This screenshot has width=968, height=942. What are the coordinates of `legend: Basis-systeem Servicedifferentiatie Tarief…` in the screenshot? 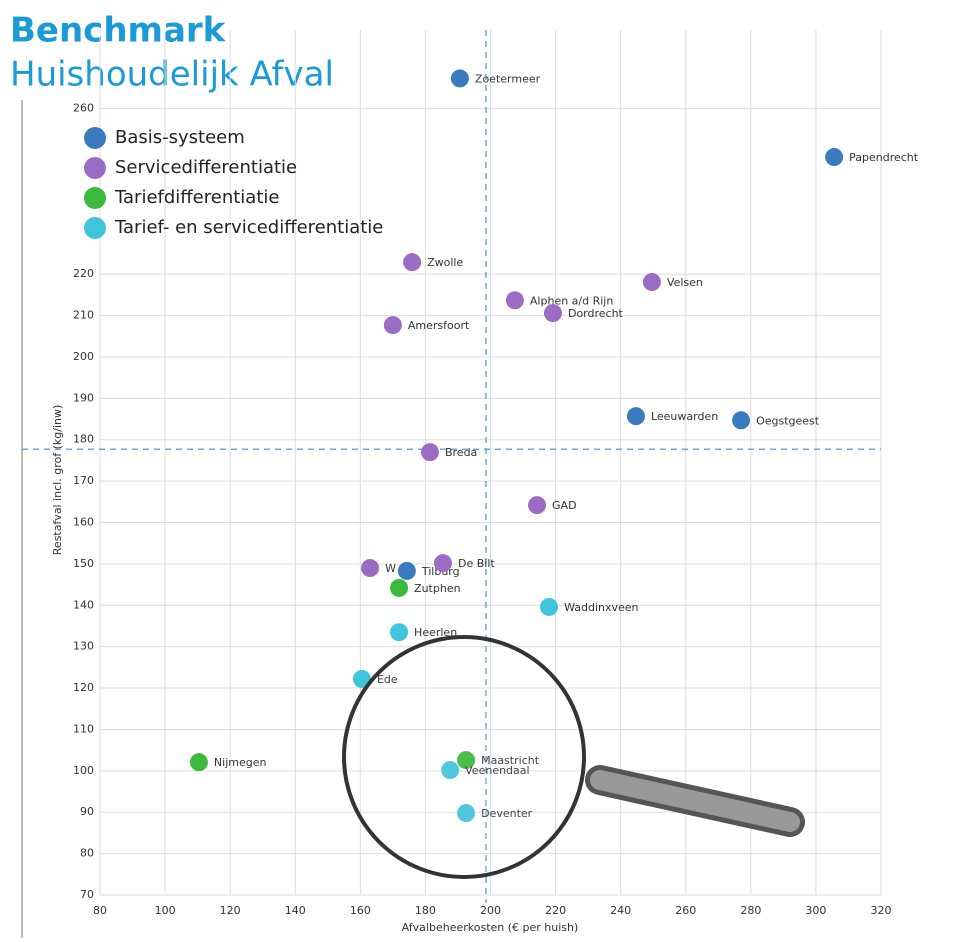 It's located at (233, 183).